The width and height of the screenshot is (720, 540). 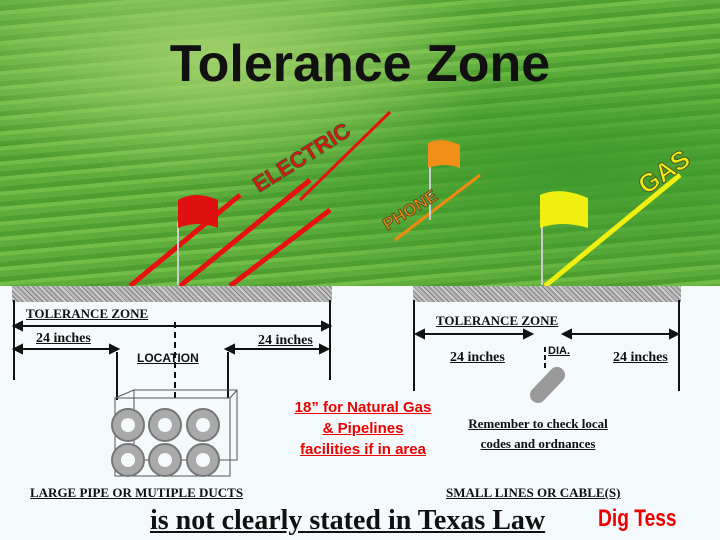 What do you see at coordinates (477, 357) in the screenshot?
I see `right-width-left: 24 inches` at bounding box center [477, 357].